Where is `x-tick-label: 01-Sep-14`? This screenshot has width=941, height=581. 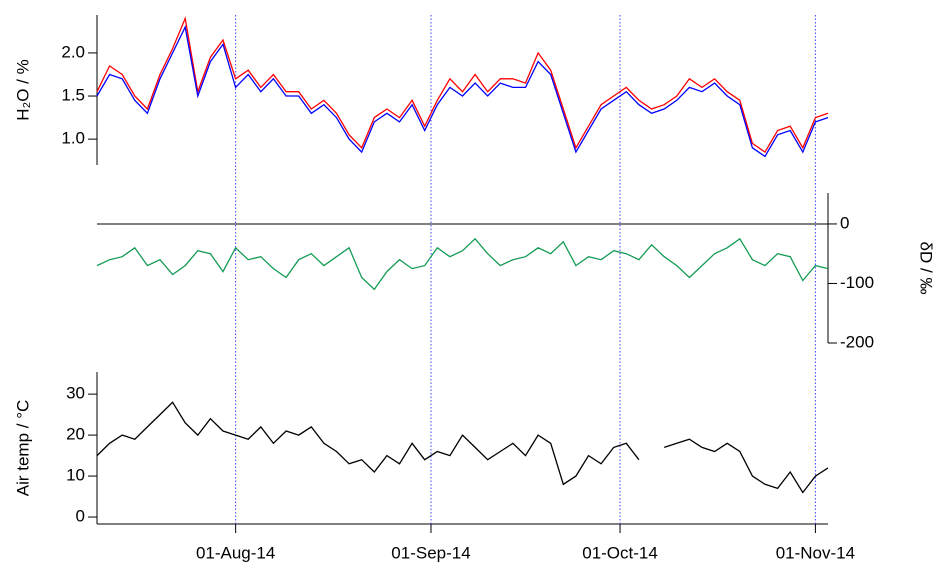 x-tick-label: 01-Sep-14 is located at coordinates (430, 552).